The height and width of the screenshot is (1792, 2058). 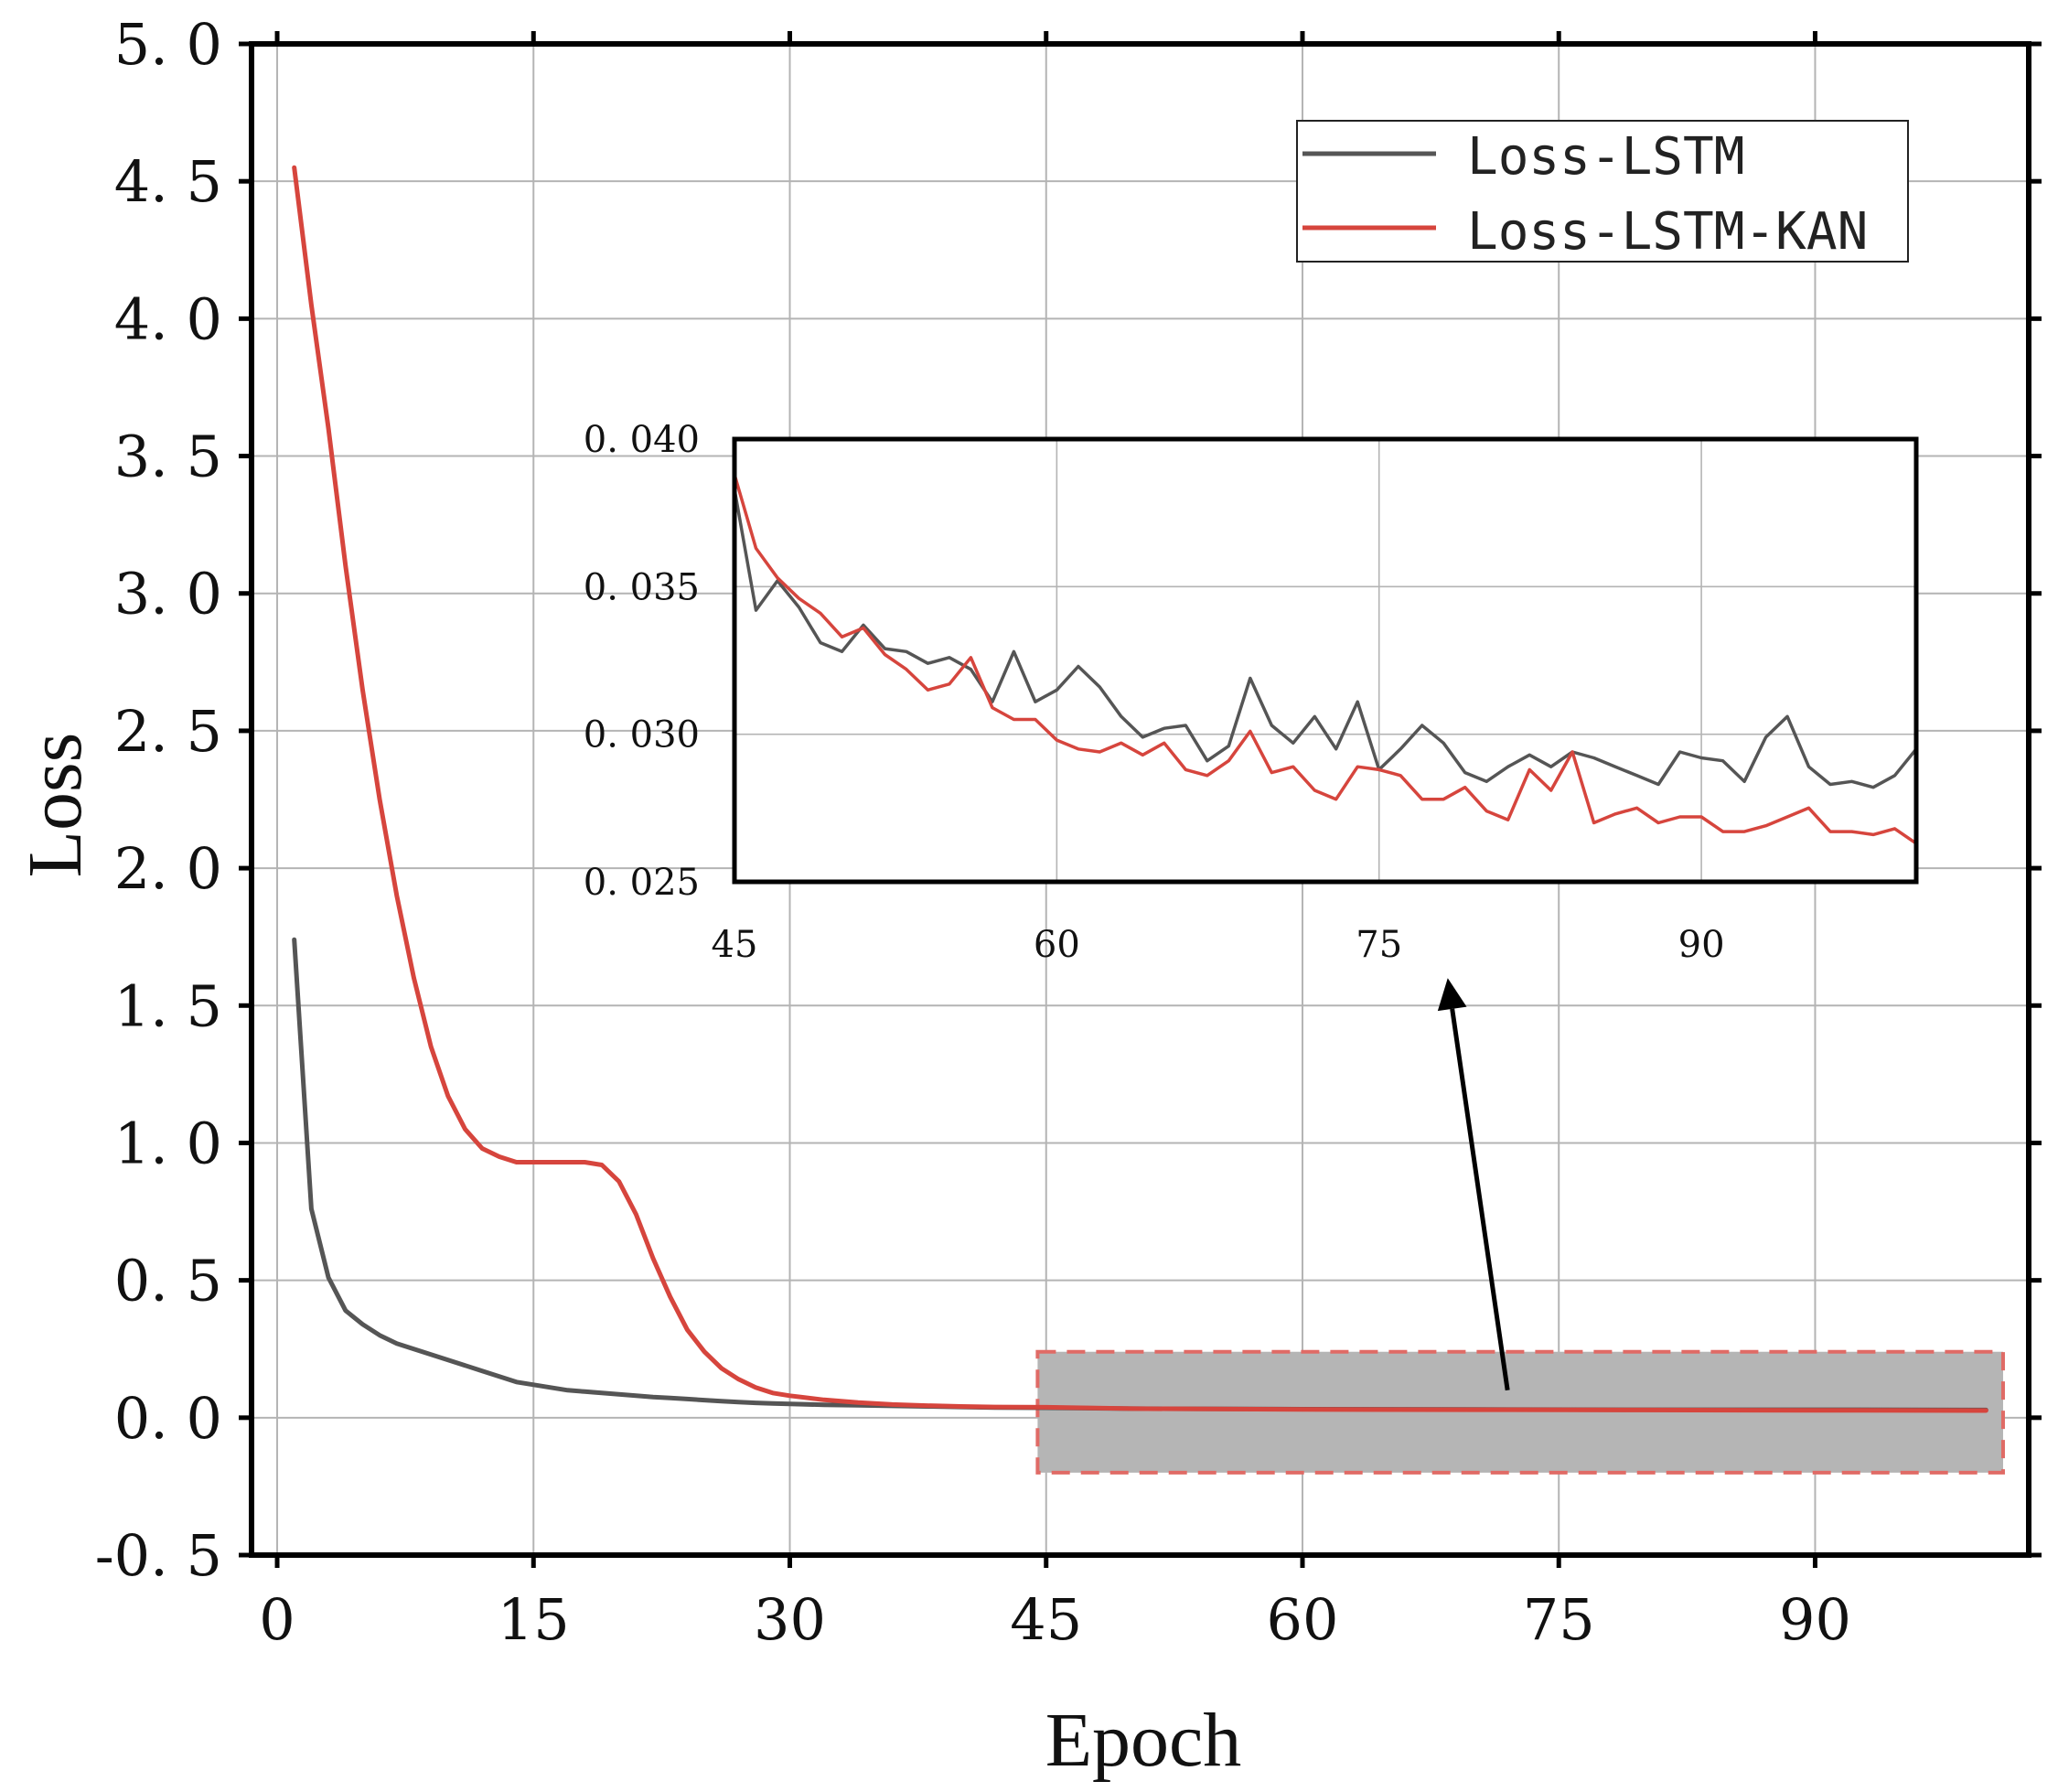 What do you see at coordinates (642, 883) in the screenshot?
I see `inset-ytick-label-0-025: 0. 025` at bounding box center [642, 883].